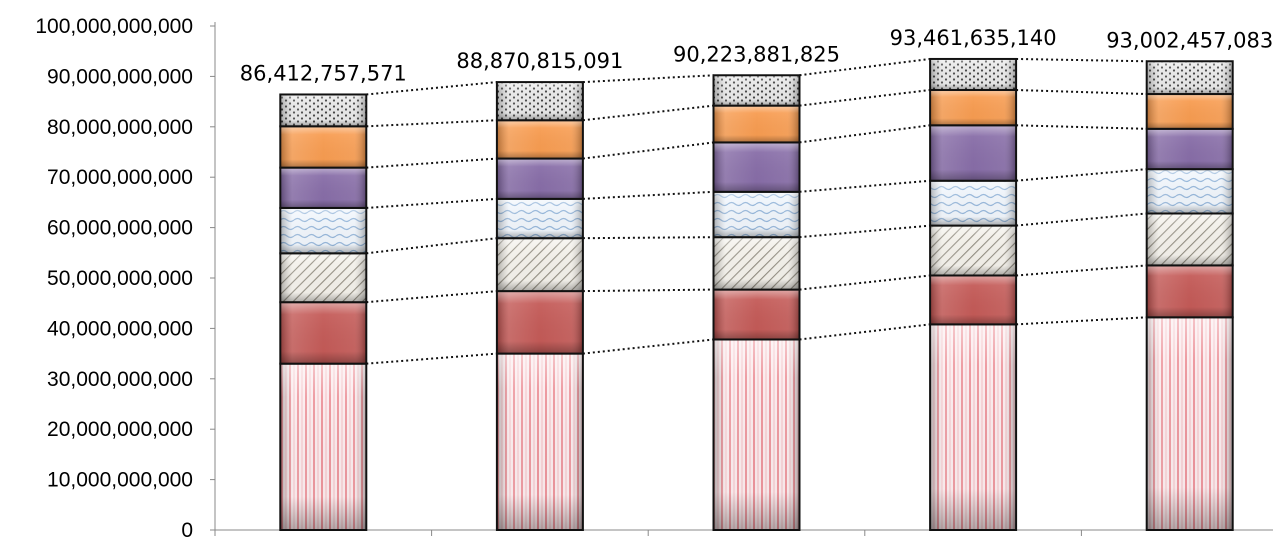 The width and height of the screenshot is (1273, 540). I want to click on total-label: 90,223,881,825, so click(756, 54).